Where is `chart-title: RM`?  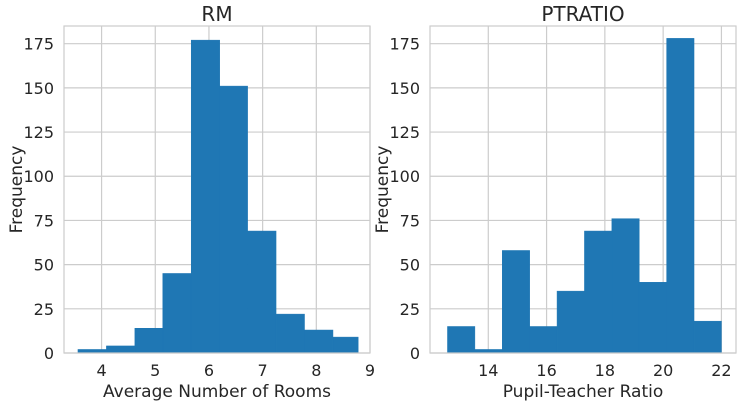
chart-title: RM is located at coordinates (216, 14).